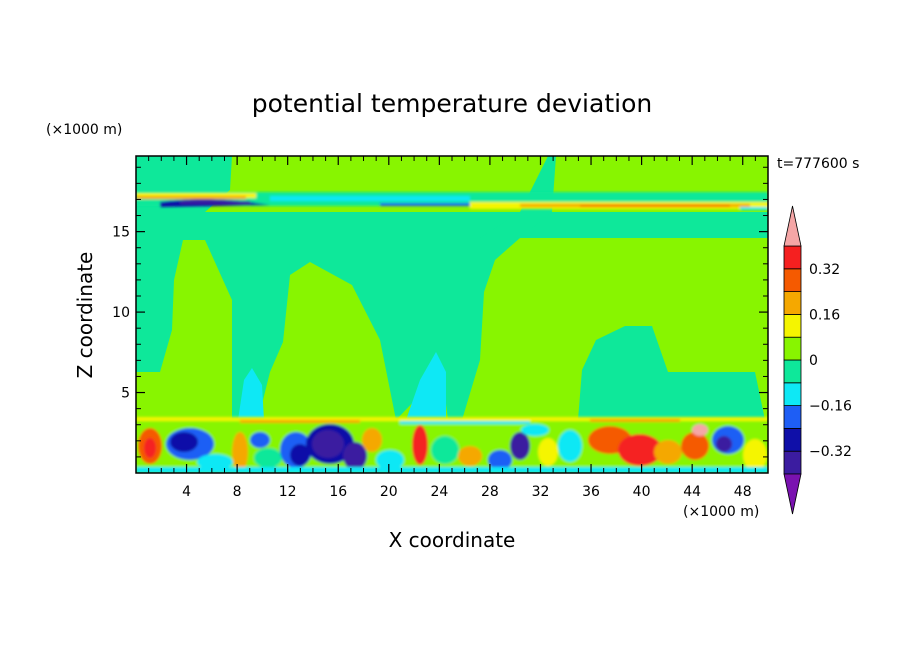 This screenshot has width=904, height=654. I want to click on colorbar: 0.32 0.16 0 −0.16 −0.32, so click(817, 360).